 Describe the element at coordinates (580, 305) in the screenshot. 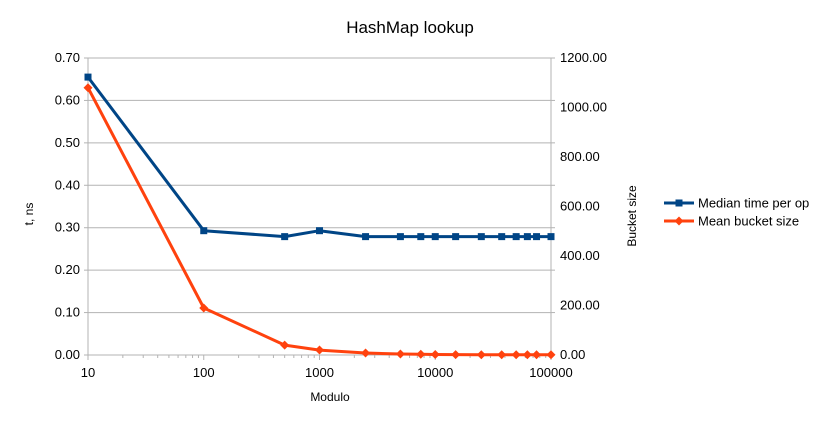

I see `y2-tick-label: 200.00` at that location.